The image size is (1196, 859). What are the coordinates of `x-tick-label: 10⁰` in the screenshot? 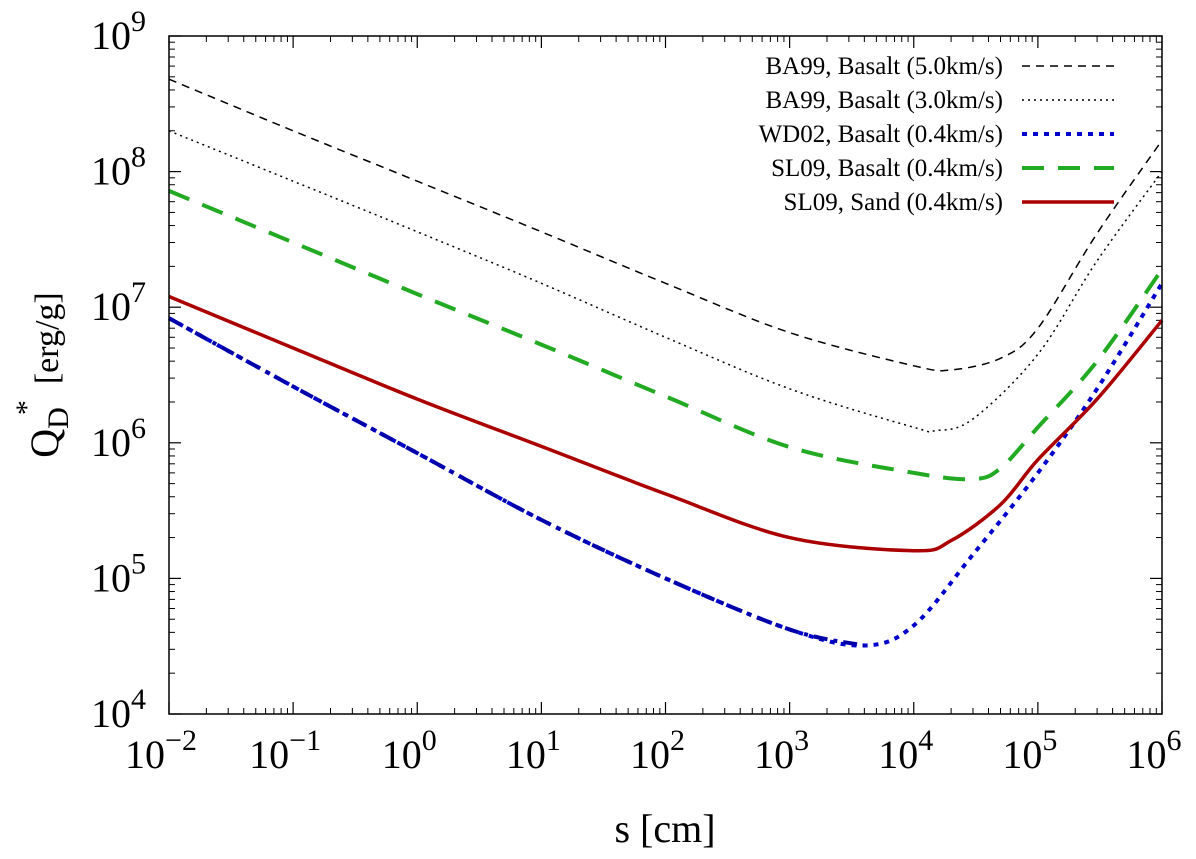 It's located at (409, 750).